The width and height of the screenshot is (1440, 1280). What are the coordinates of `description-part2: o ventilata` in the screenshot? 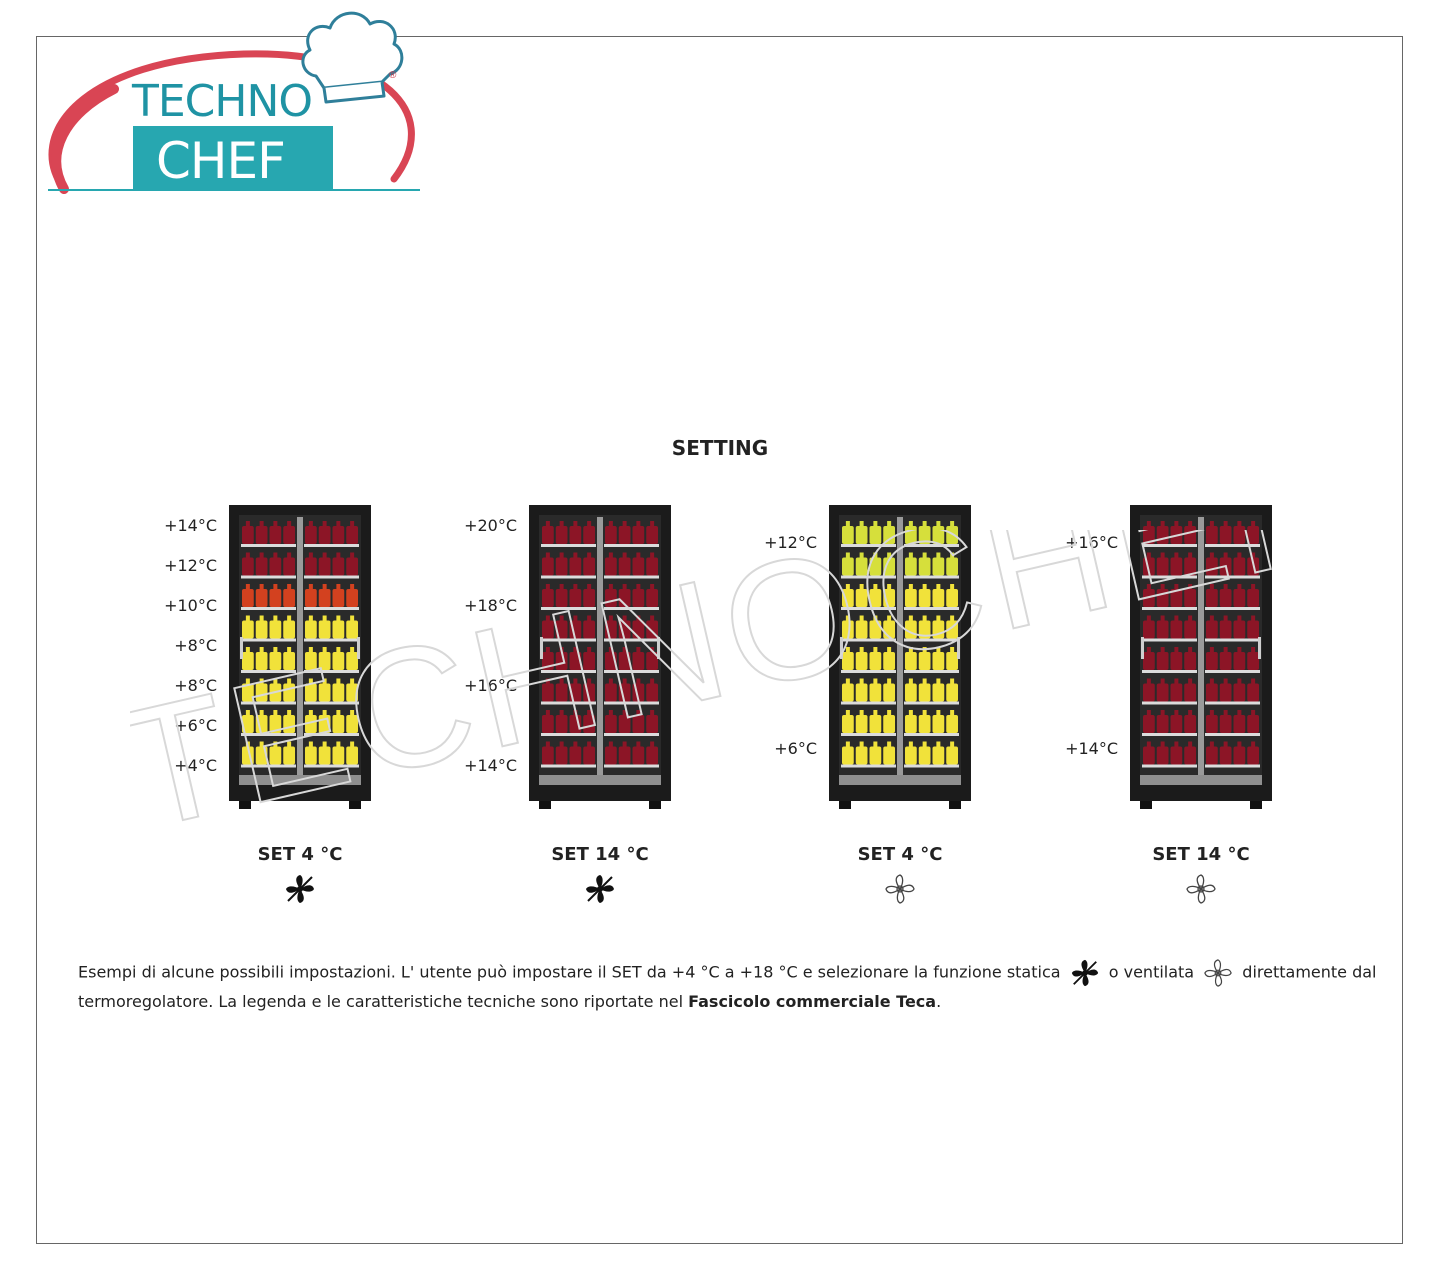 It's located at (1151, 972).